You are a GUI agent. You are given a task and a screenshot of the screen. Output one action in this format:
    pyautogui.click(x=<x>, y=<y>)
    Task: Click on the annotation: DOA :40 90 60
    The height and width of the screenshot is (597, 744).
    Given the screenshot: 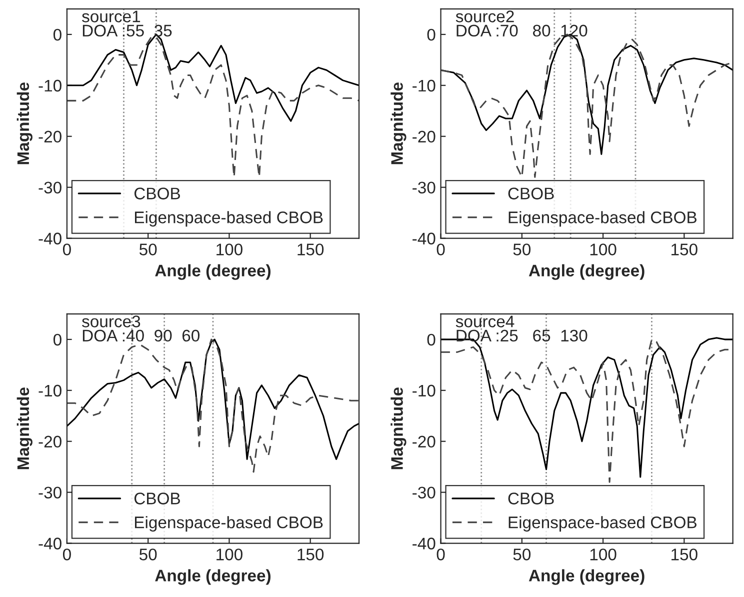 What is the action you would take?
    pyautogui.click(x=141, y=336)
    